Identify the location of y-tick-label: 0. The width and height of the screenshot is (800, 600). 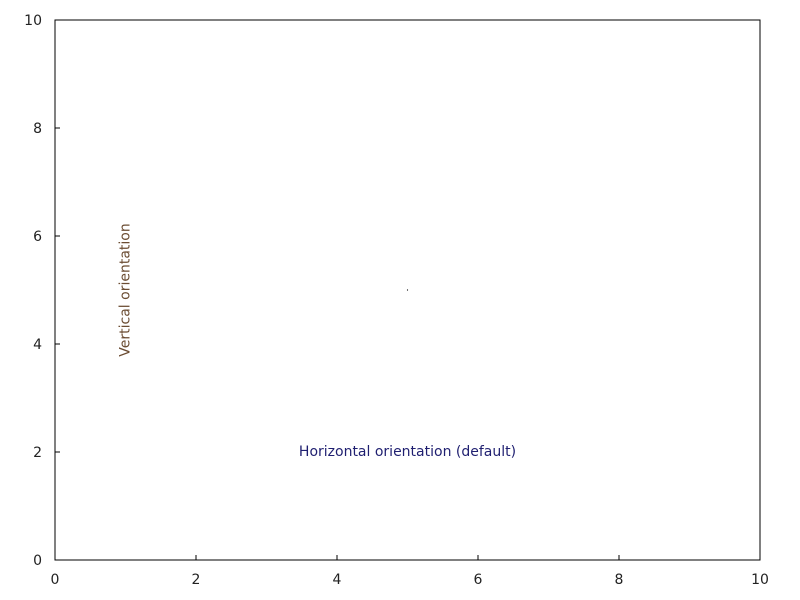
(37, 561).